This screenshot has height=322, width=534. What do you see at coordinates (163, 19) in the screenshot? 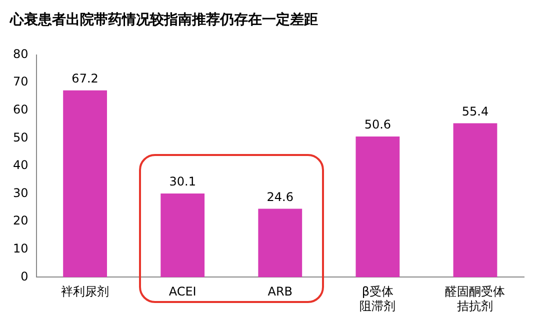
I see `chart-title: 心衰患者出院带药情况较指南推荐仍存在一定差距` at bounding box center [163, 19].